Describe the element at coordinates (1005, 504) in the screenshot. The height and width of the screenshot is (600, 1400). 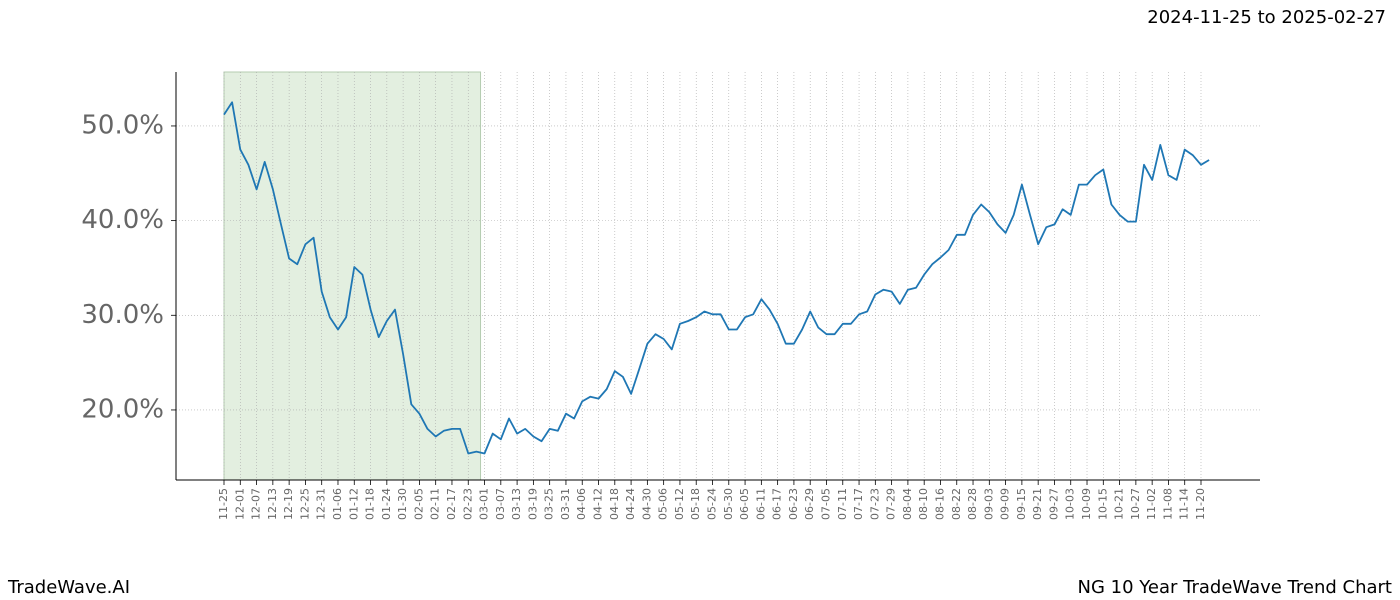
I see `x-tick-label: 09-09` at that location.